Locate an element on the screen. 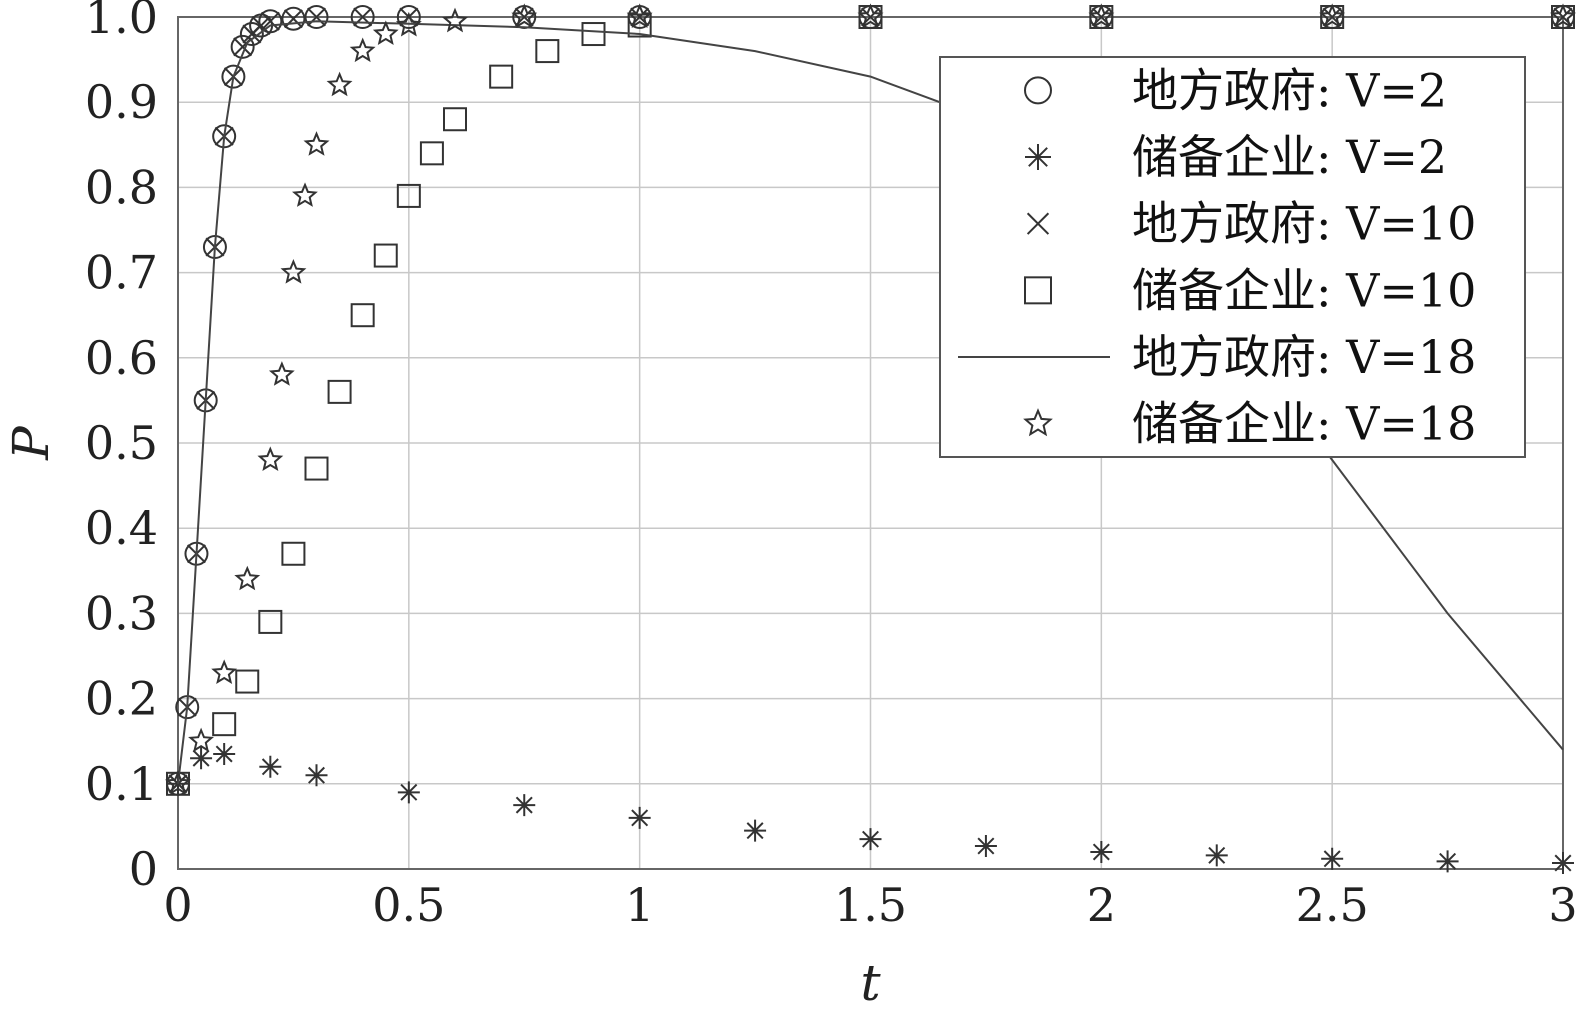  legend-item: 地方政府: V=2 is located at coordinates (1235, 90).